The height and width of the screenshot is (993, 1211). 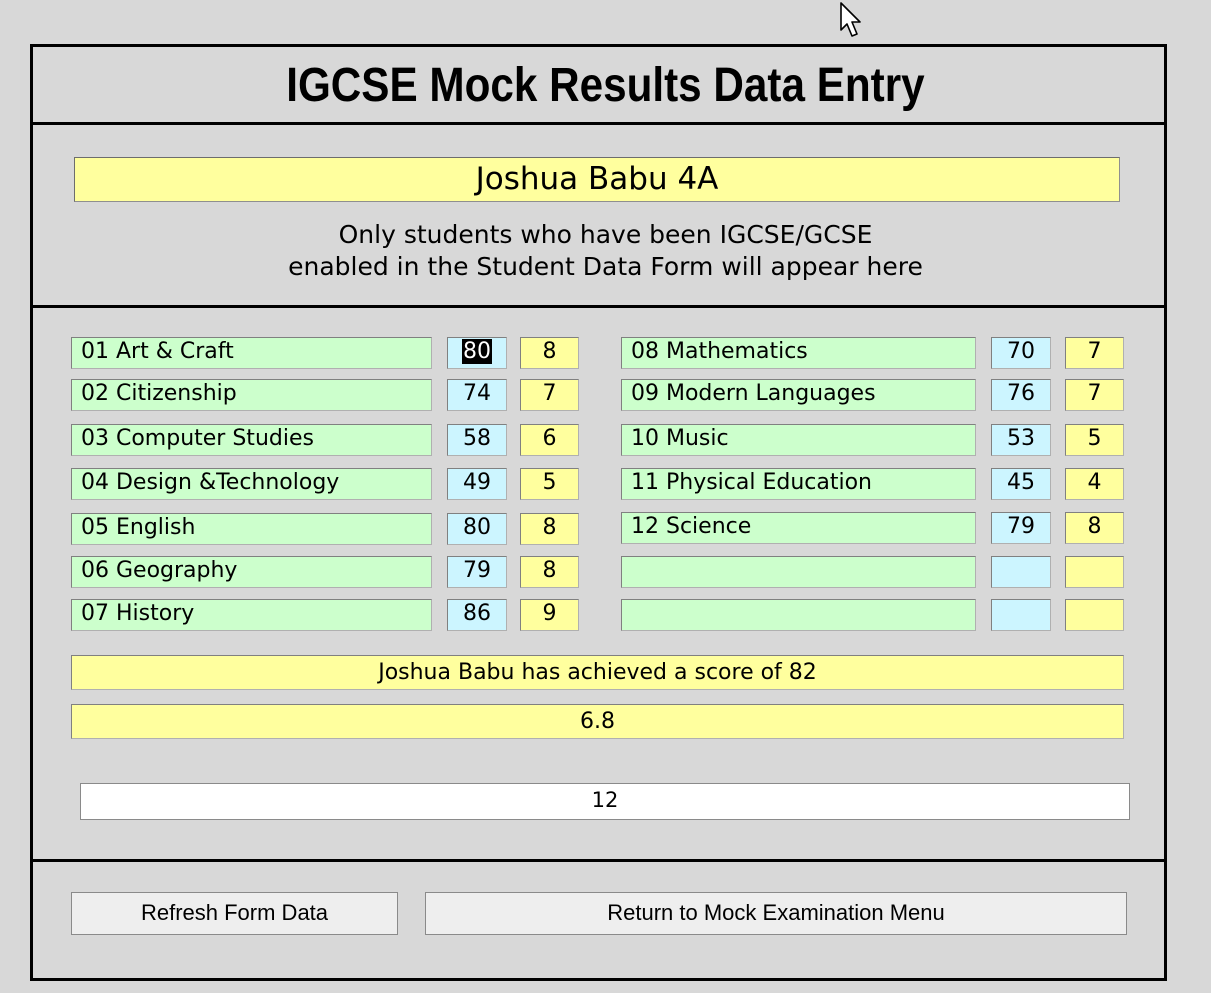 I want to click on average-grade-field: 6.8, so click(x=597, y=721).